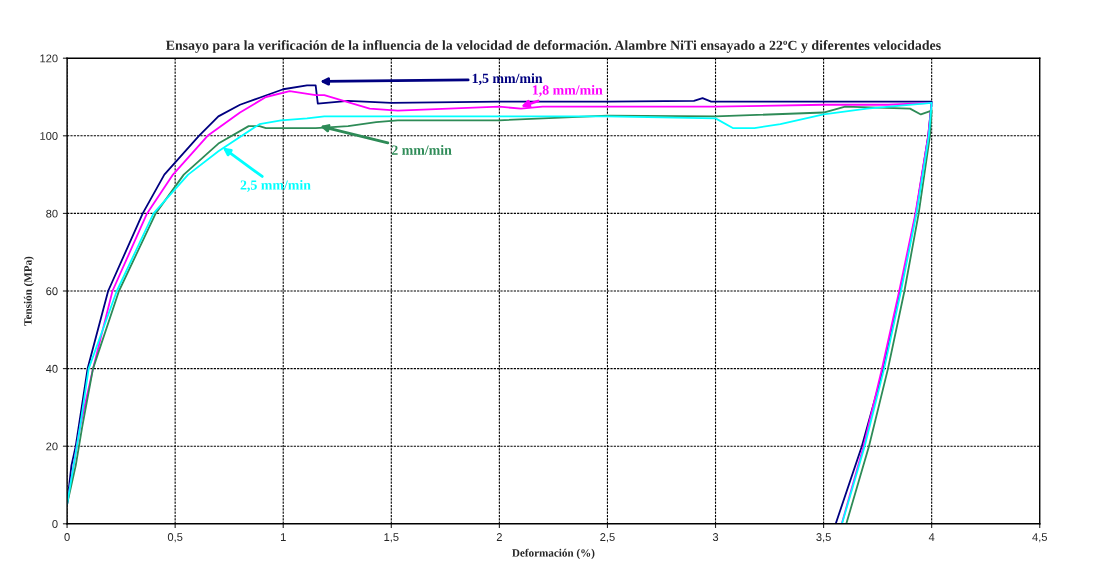  What do you see at coordinates (567, 90) in the screenshot?
I see `annotation: 1,8 mm/min` at bounding box center [567, 90].